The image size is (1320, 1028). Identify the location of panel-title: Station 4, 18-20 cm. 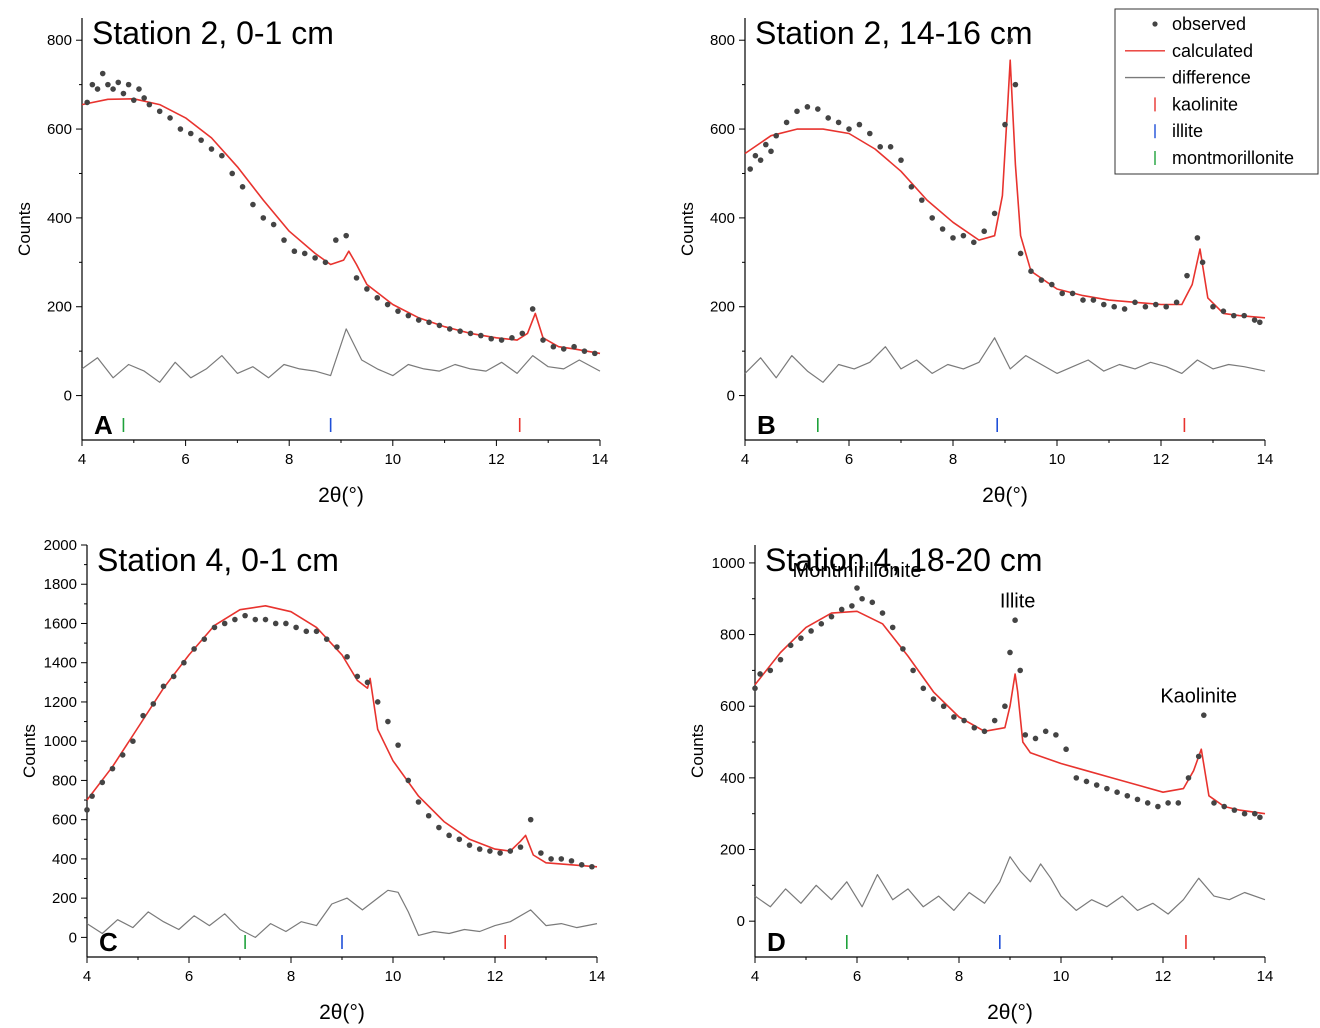
(903, 560).